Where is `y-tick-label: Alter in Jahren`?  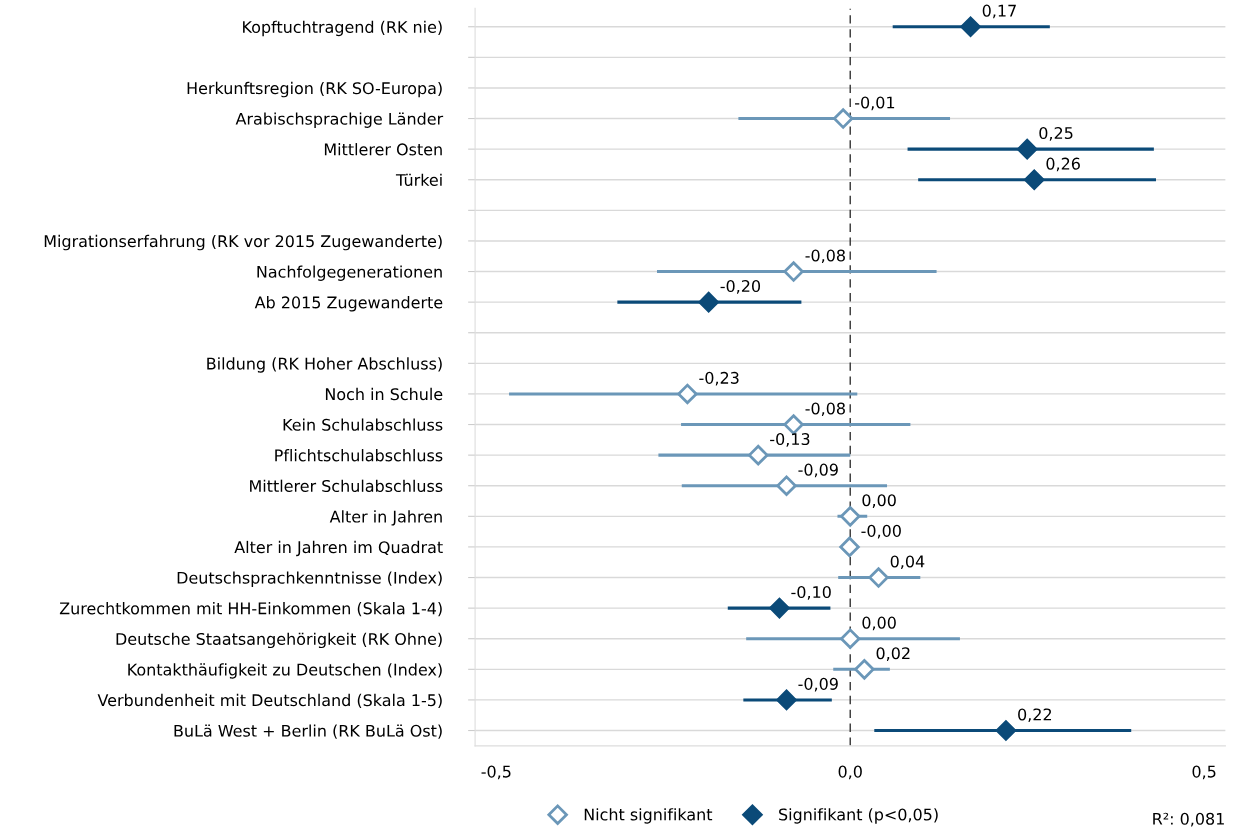
y-tick-label: Alter in Jahren is located at coordinates (385, 518).